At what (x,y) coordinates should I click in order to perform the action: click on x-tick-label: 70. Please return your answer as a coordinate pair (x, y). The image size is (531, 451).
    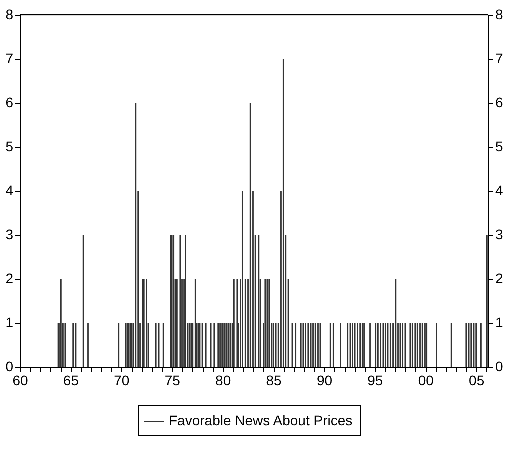
    Looking at the image, I should click on (122, 380).